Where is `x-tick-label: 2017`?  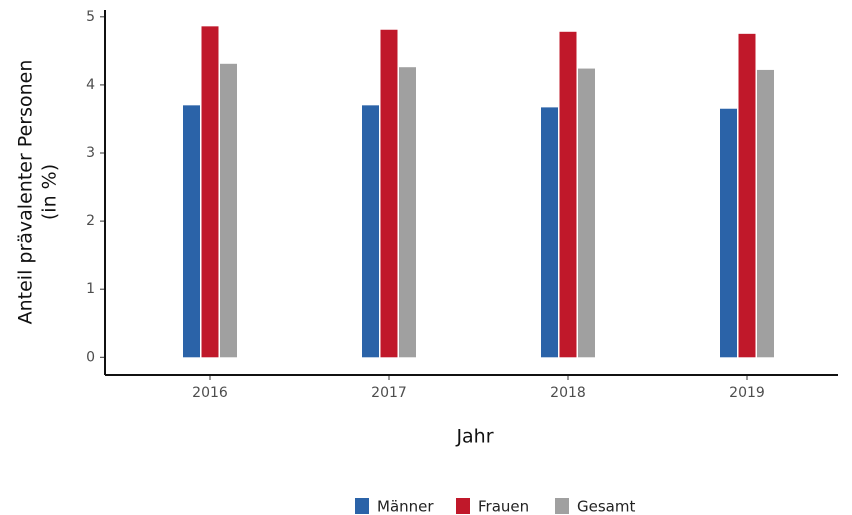 x-tick-label: 2017 is located at coordinates (389, 393).